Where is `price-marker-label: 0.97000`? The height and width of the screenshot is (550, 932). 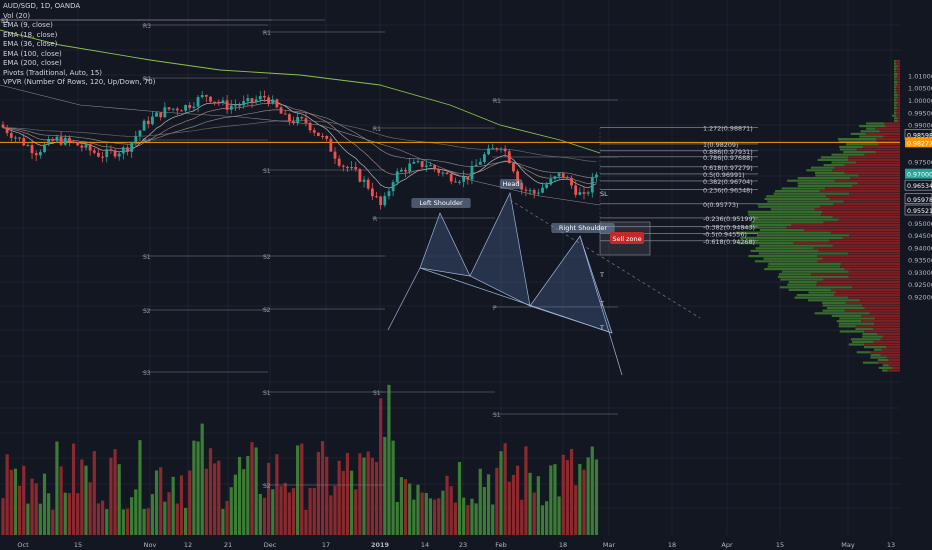
price-marker-label: 0.97000 is located at coordinates (919, 175).